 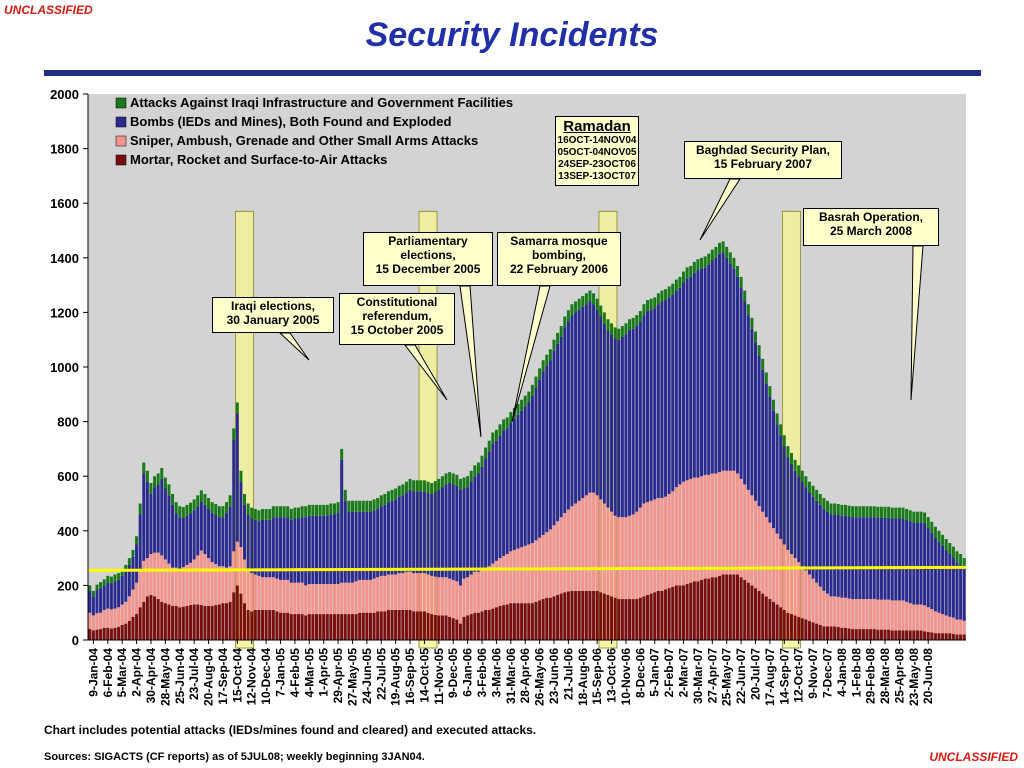 What do you see at coordinates (842, 672) in the screenshot?
I see `x-tick-label: 4-Jan-08` at bounding box center [842, 672].